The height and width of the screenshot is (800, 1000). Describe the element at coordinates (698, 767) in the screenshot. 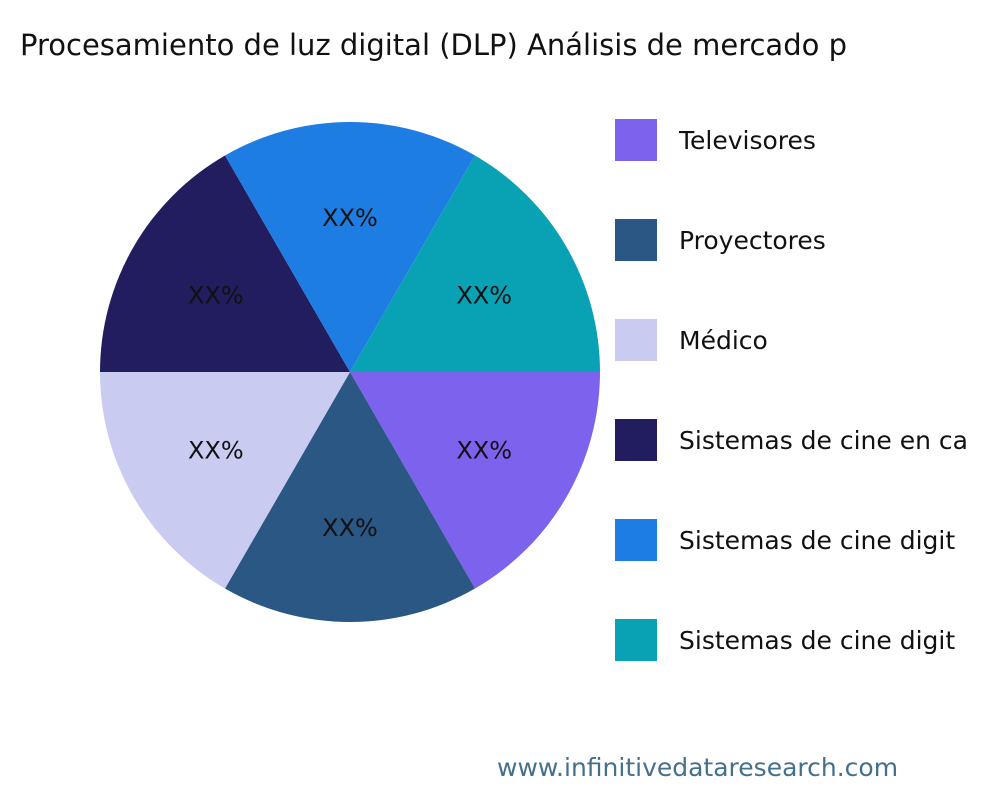

I see `source-link: www.infinitivedataresearch.com` at that location.